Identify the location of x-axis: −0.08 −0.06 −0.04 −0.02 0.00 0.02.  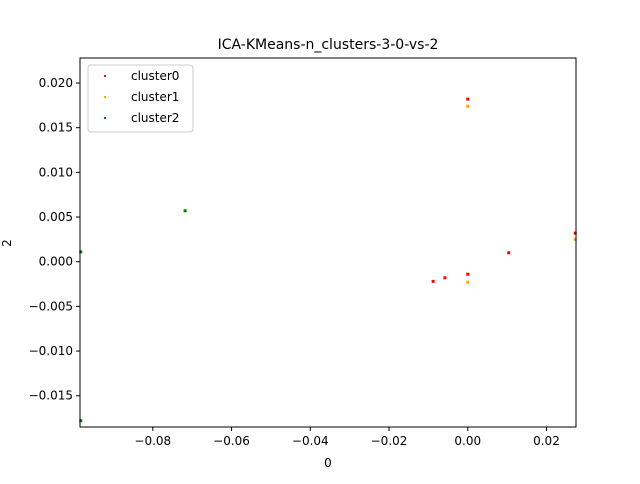
(347, 437).